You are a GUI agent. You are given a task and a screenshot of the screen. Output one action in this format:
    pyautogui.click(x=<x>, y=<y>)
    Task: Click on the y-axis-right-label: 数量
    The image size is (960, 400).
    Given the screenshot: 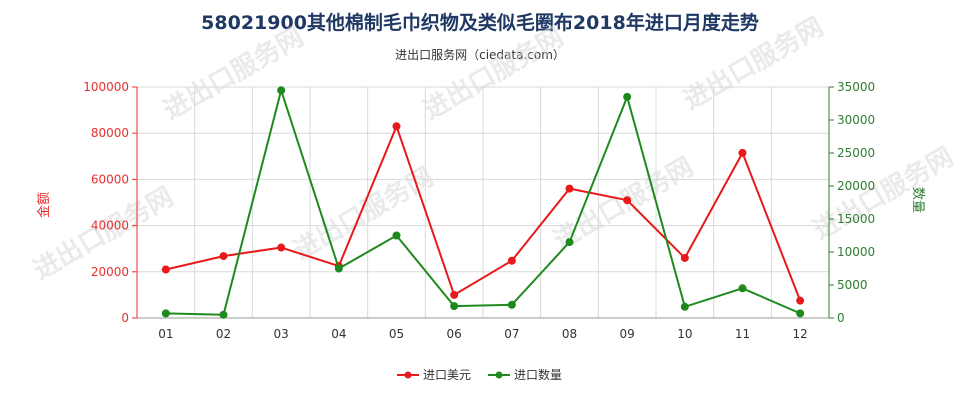 What is the action you would take?
    pyautogui.click(x=917, y=200)
    